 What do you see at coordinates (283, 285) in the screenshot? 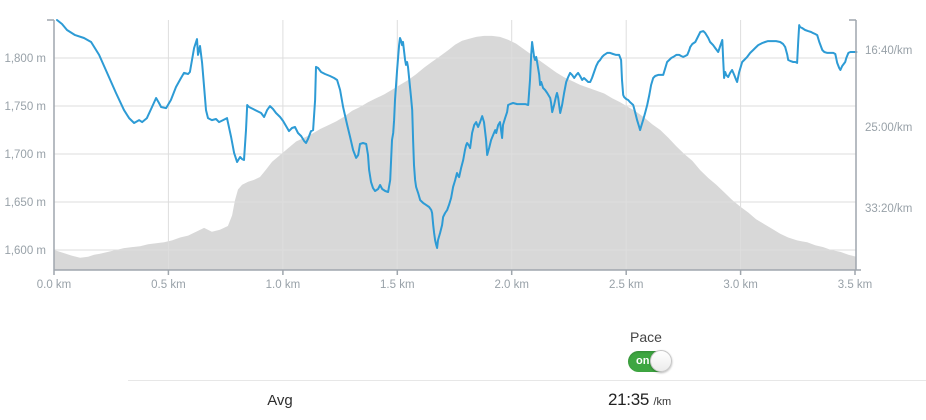
I see `x-axis-tick-label: 1.0 km` at bounding box center [283, 285].